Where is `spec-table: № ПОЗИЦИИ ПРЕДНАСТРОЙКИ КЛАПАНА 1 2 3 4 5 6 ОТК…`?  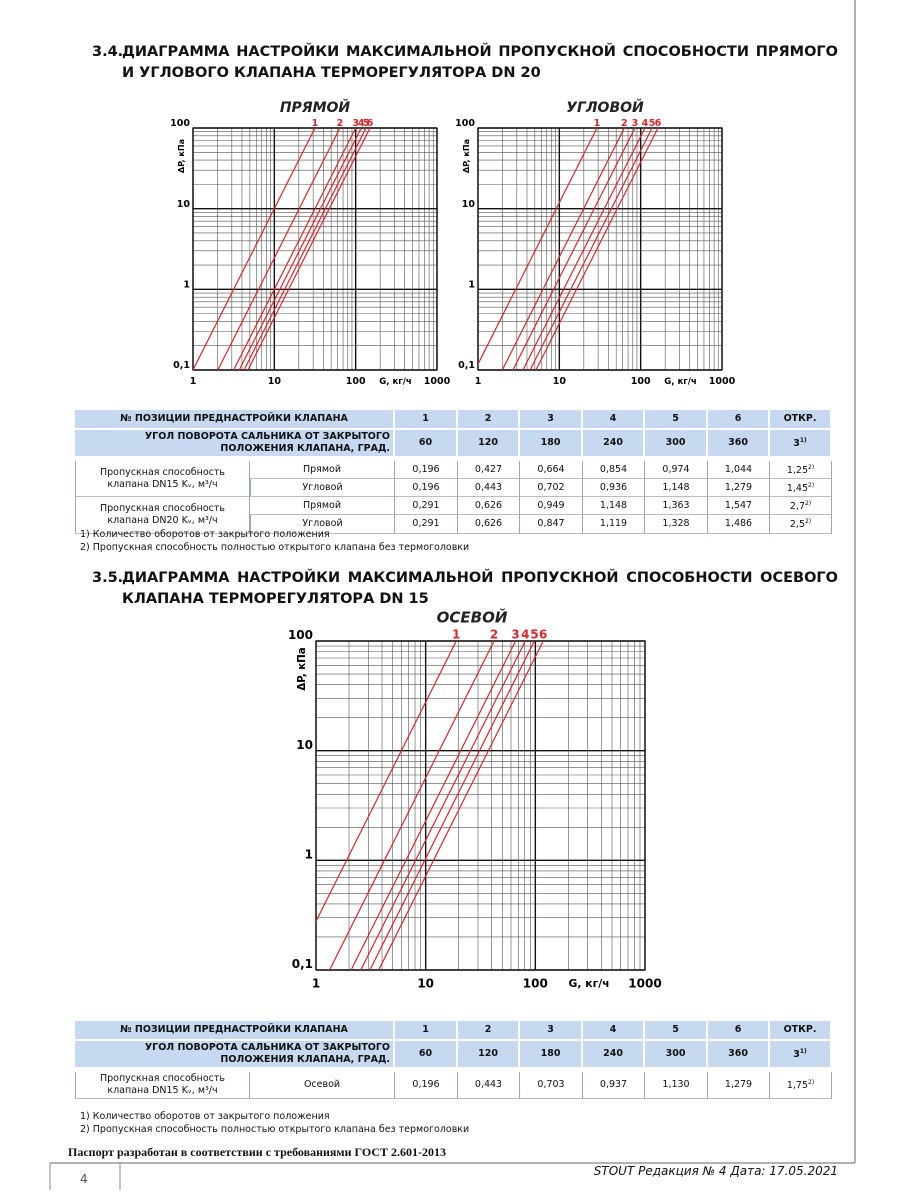
spec-table: № ПОЗИЦИИ ПРЕДНАСТРОЙКИ КЛАПАНА 1 2 3 4 5 6 ОТК… is located at coordinates (454, 1060).